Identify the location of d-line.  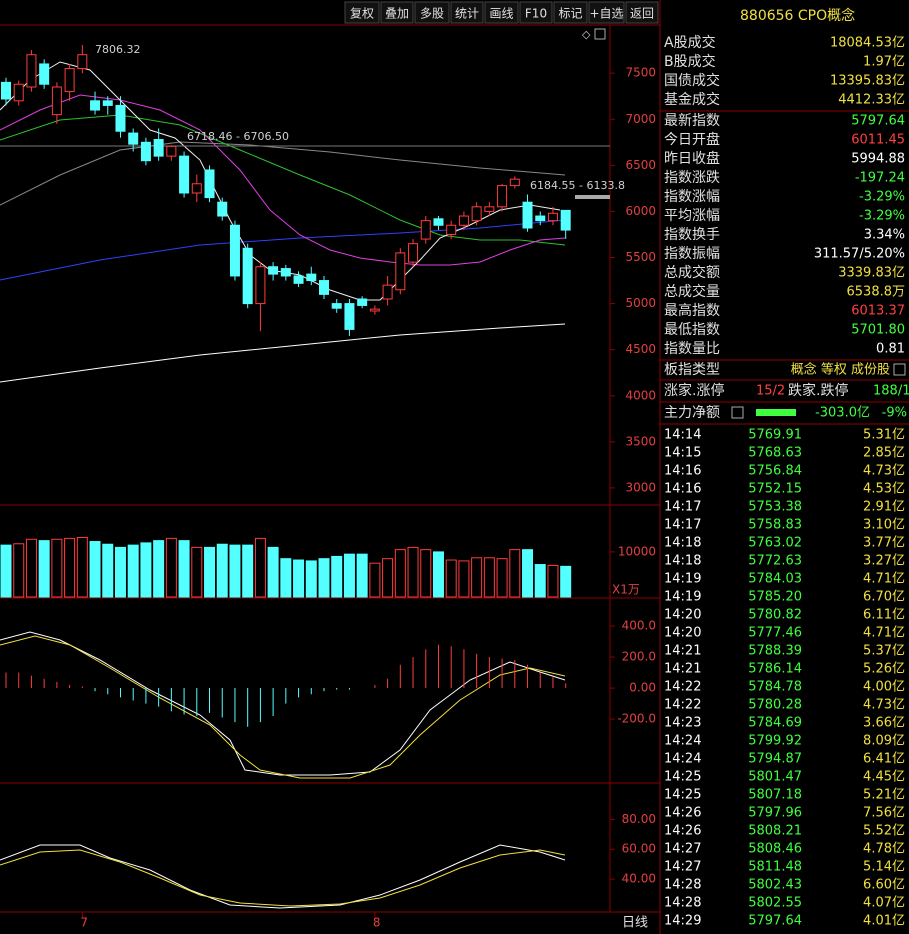
(283, 878).